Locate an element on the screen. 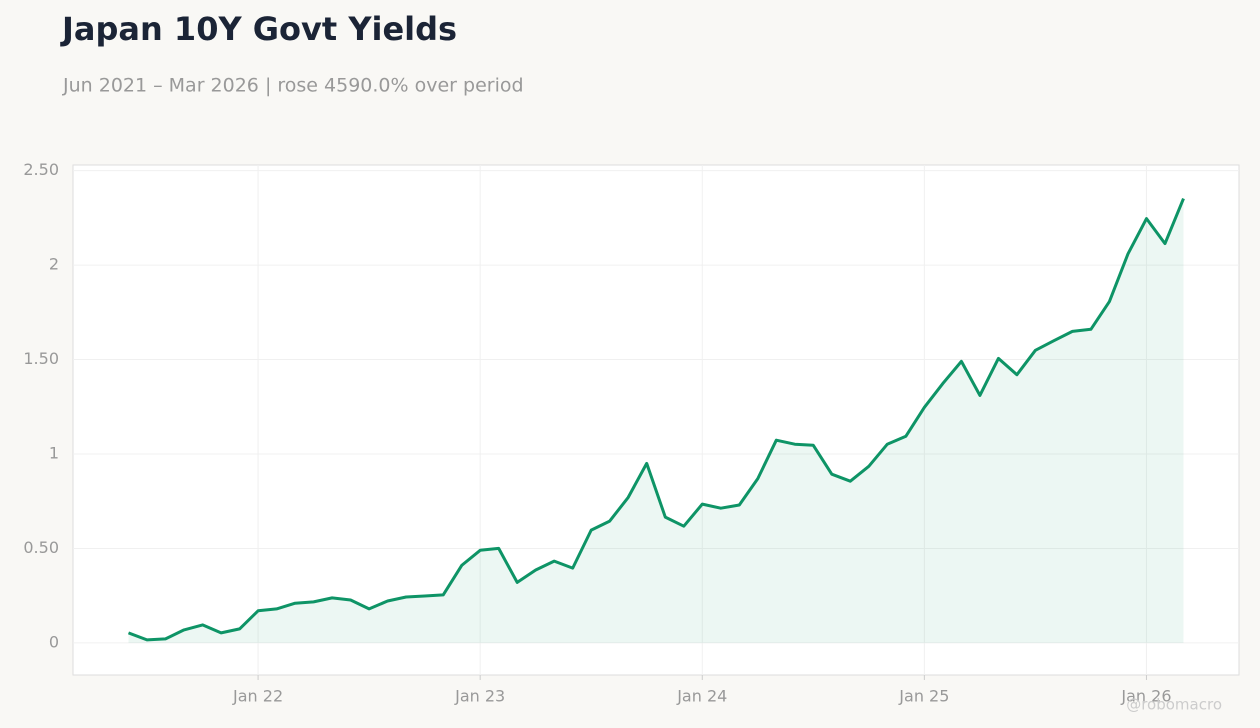 The height and width of the screenshot is (728, 1260). x-tick-label: Jan 25 is located at coordinates (923, 696).